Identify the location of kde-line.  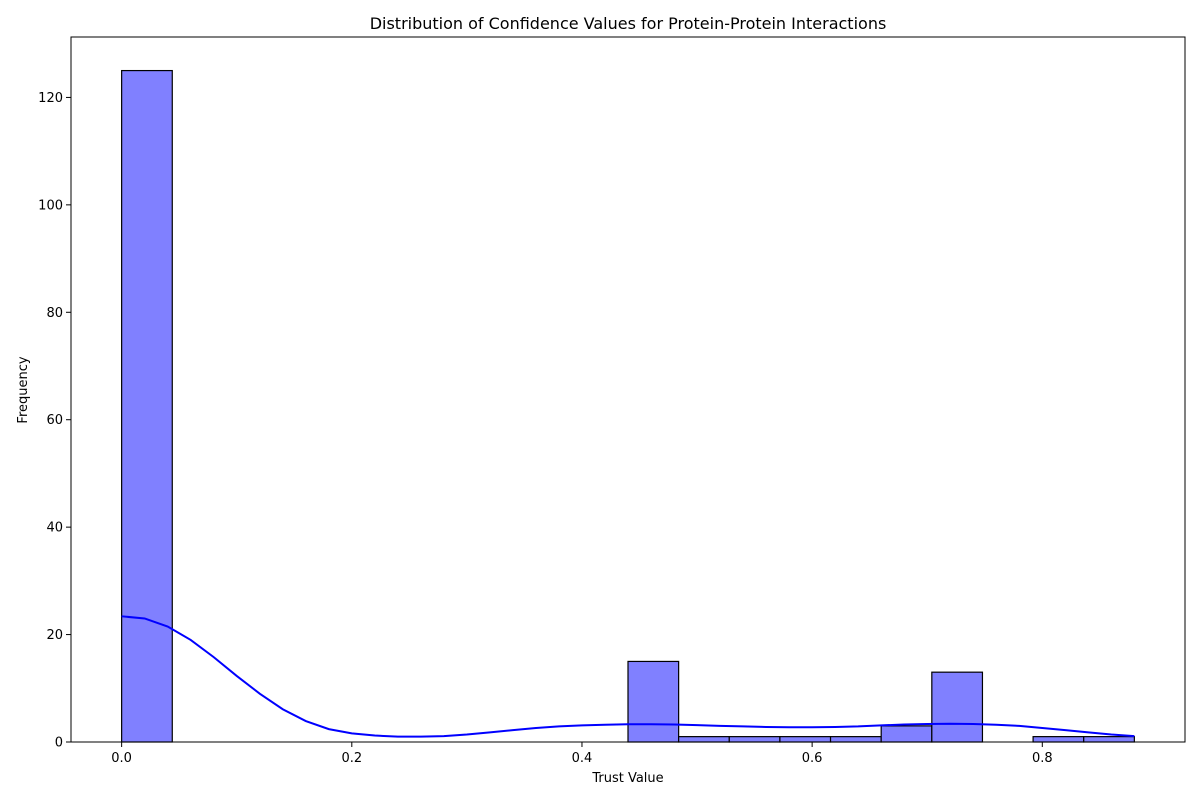
(628, 676).